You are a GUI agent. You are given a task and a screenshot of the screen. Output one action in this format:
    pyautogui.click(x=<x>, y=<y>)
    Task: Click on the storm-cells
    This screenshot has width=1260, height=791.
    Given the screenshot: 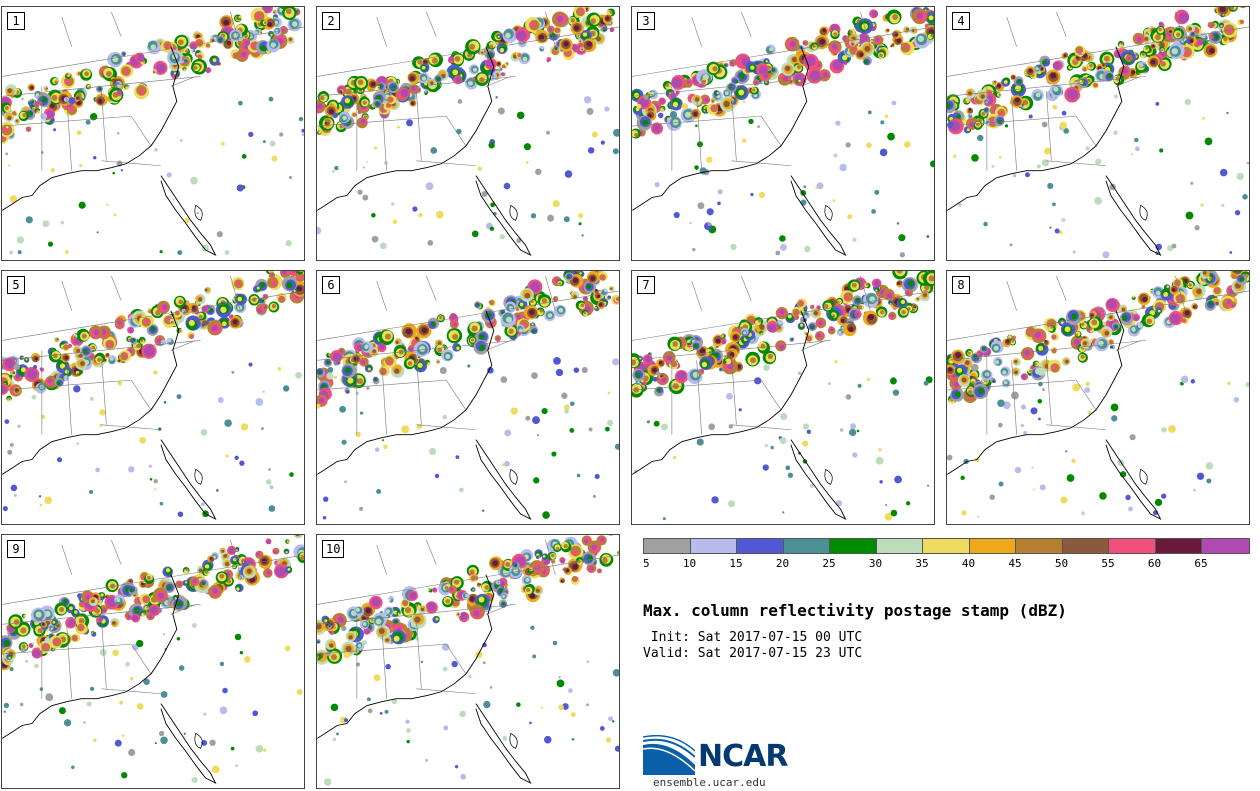 What is the action you would take?
    pyautogui.click(x=1098, y=133)
    